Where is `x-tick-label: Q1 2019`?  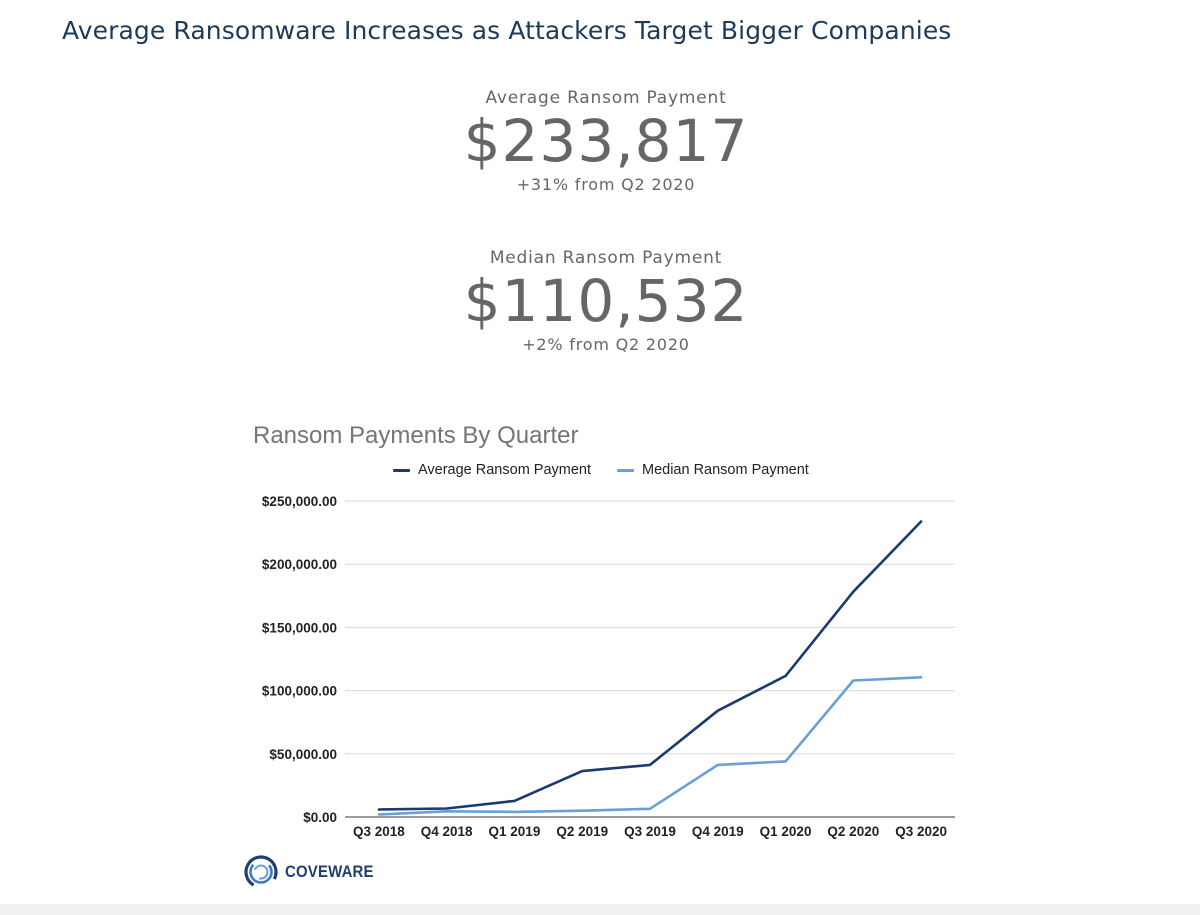
x-tick-label: Q1 2019 is located at coordinates (515, 831).